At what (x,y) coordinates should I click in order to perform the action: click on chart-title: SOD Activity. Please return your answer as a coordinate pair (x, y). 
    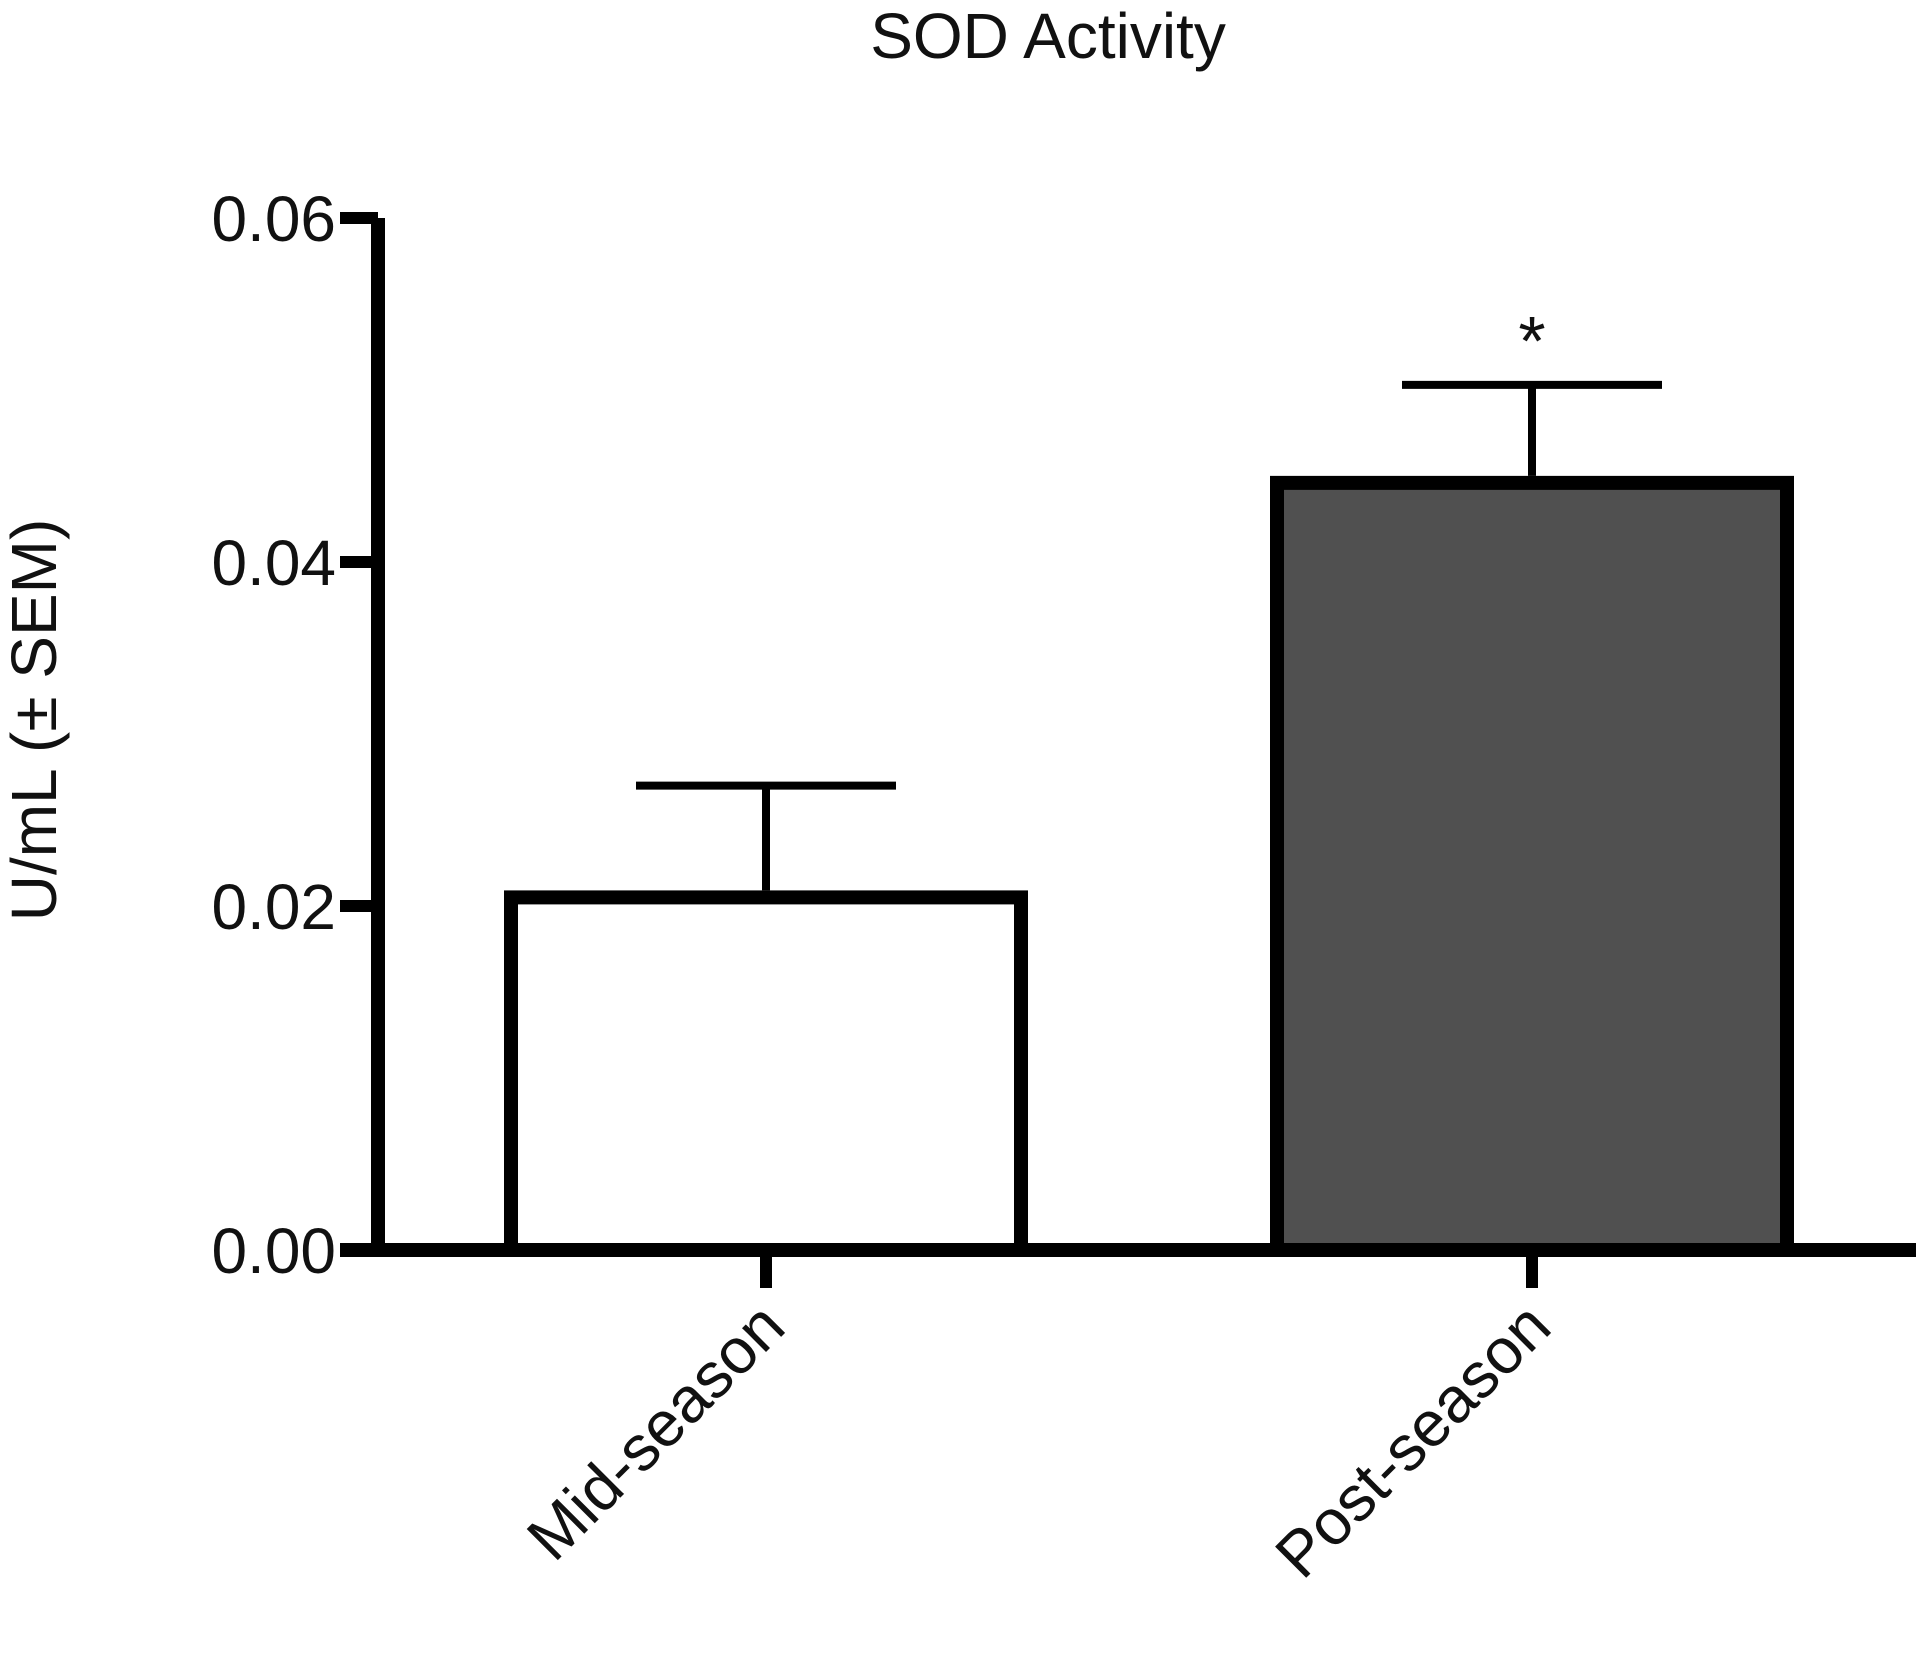
    Looking at the image, I should click on (1048, 36).